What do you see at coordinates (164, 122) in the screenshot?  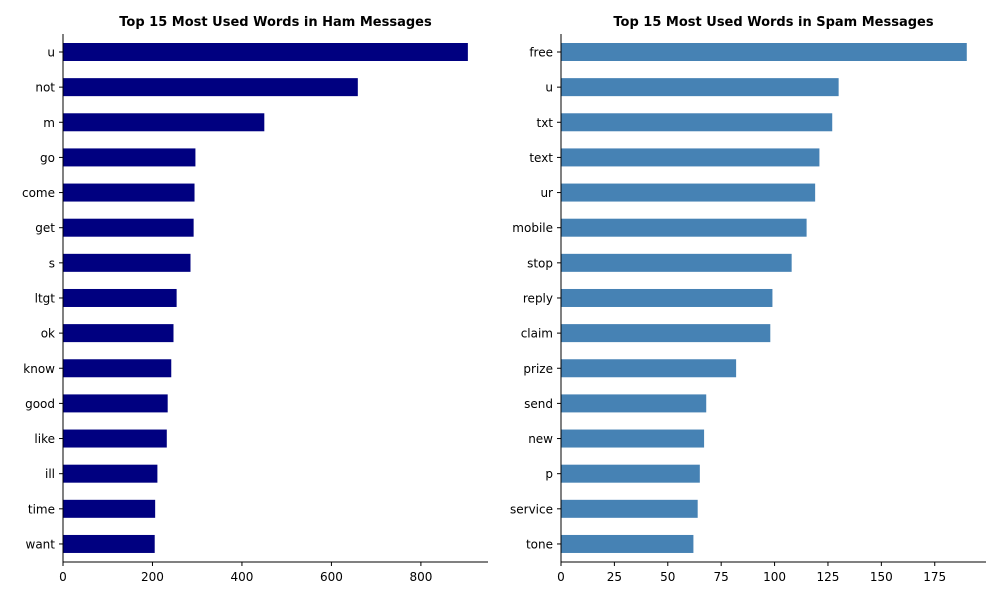 I see `bar-m` at bounding box center [164, 122].